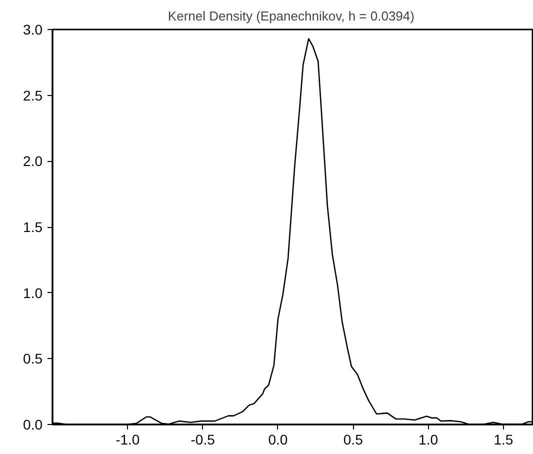 Image resolution: width=533 pixels, height=454 pixels. Describe the element at coordinates (33, 358) in the screenshot. I see `y-tick-label: 0.5` at that location.